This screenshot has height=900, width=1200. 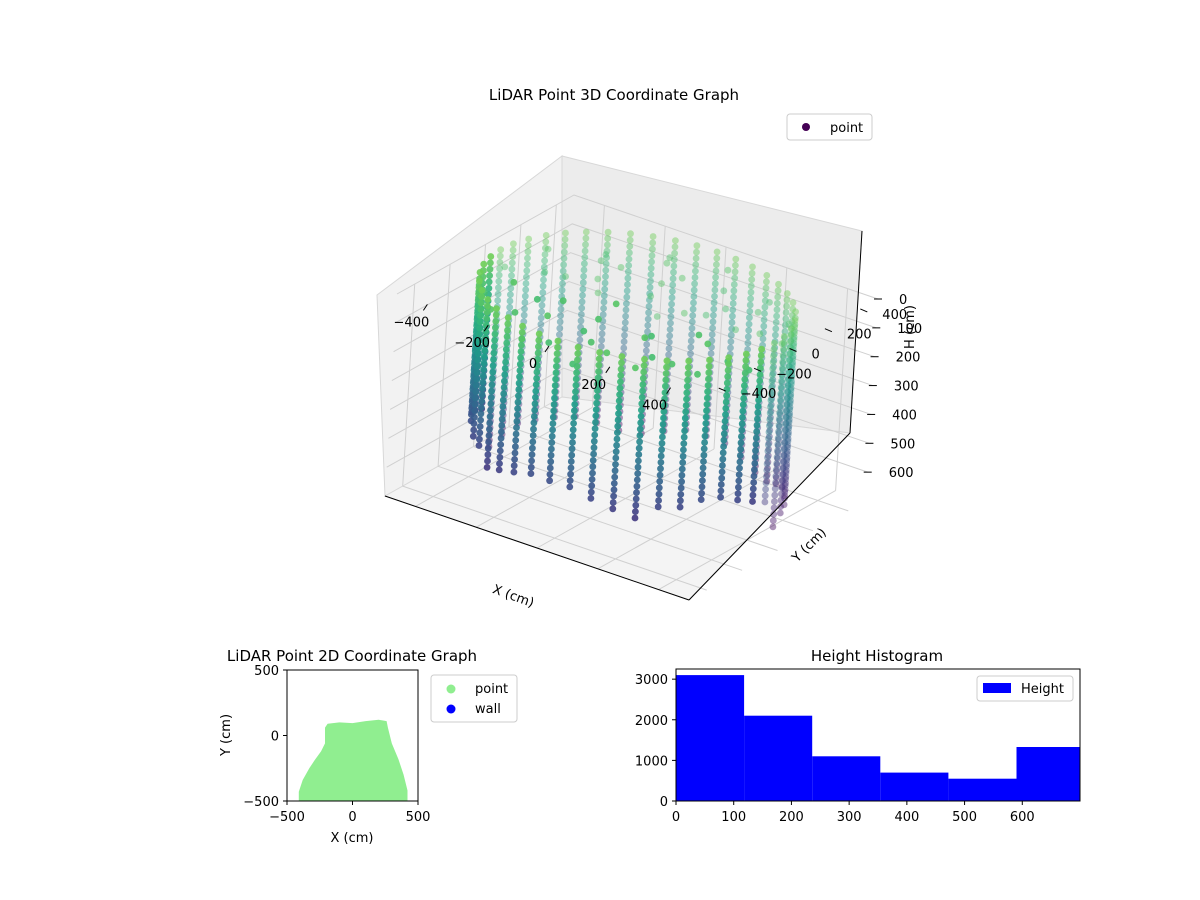 I want to click on x-tick-label-3d: −400, so click(x=412, y=322).